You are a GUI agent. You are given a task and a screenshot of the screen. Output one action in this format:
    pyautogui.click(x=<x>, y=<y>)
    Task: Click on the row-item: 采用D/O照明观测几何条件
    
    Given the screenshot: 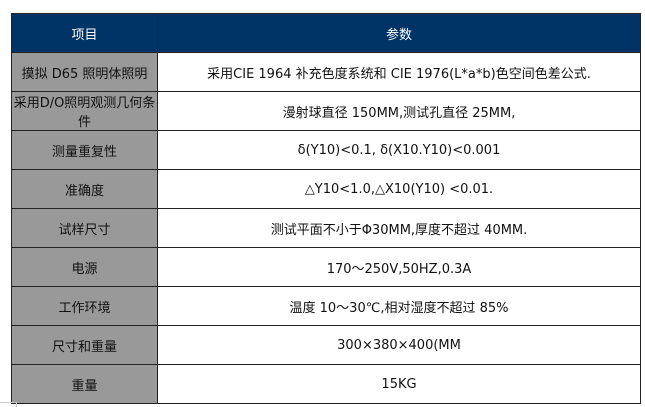 What is the action you would take?
    pyautogui.click(x=84, y=111)
    